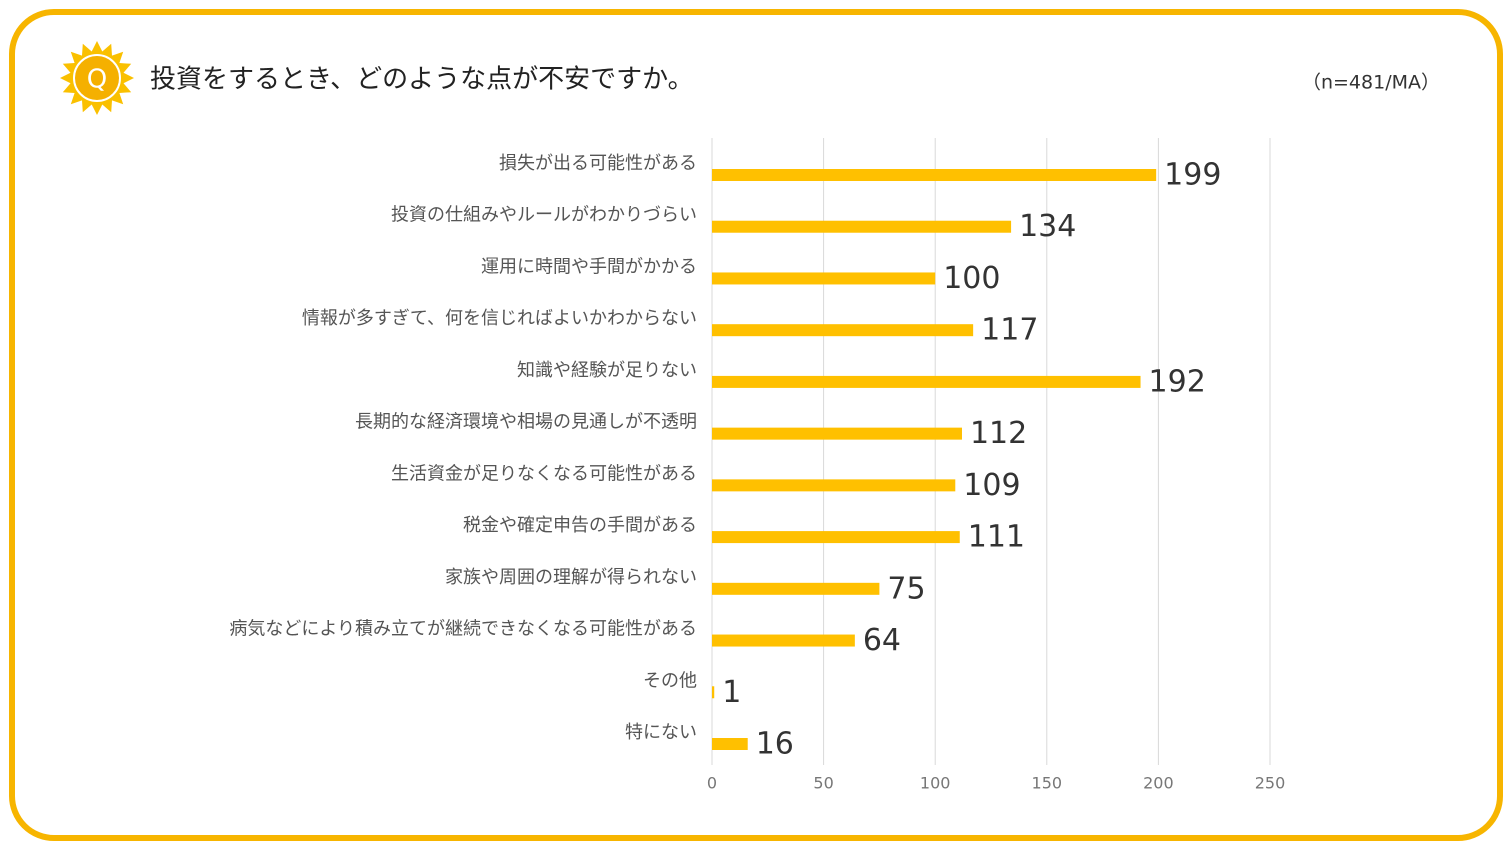 This screenshot has width=1512, height=850. What do you see at coordinates (1047, 226) in the screenshot?
I see `value-label: 134` at bounding box center [1047, 226].